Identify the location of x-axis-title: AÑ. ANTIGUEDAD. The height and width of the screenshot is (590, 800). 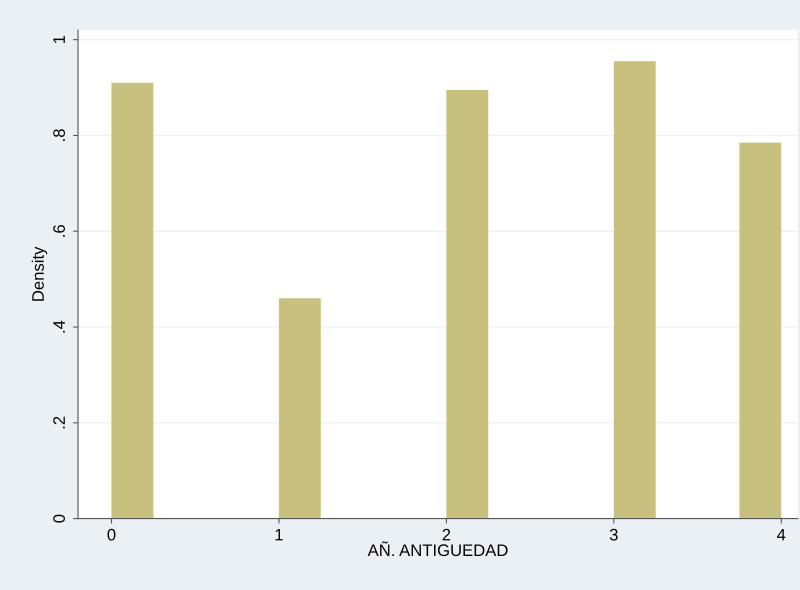
(438, 548).